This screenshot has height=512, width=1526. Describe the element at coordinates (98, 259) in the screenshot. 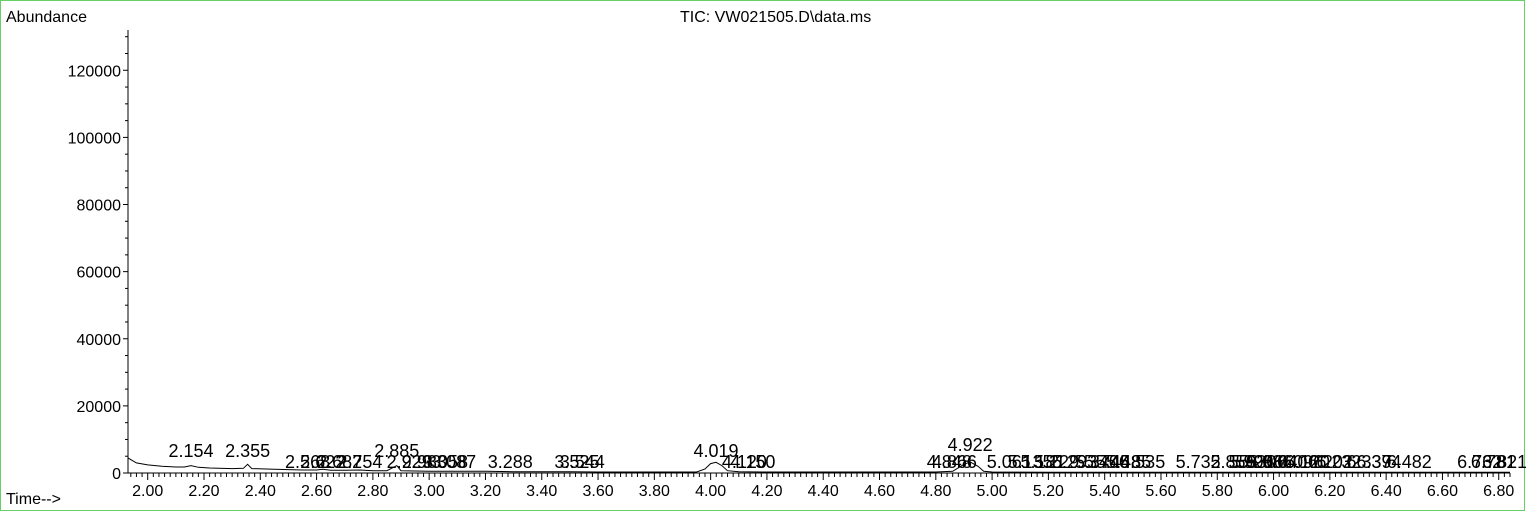

I see `y-ticks: 0 20000 40000 60000 80000 100000 120000` at that location.